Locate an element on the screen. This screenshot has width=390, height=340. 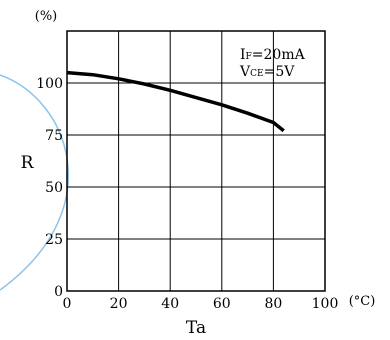
x-tick-label: 80 is located at coordinates (273, 304).